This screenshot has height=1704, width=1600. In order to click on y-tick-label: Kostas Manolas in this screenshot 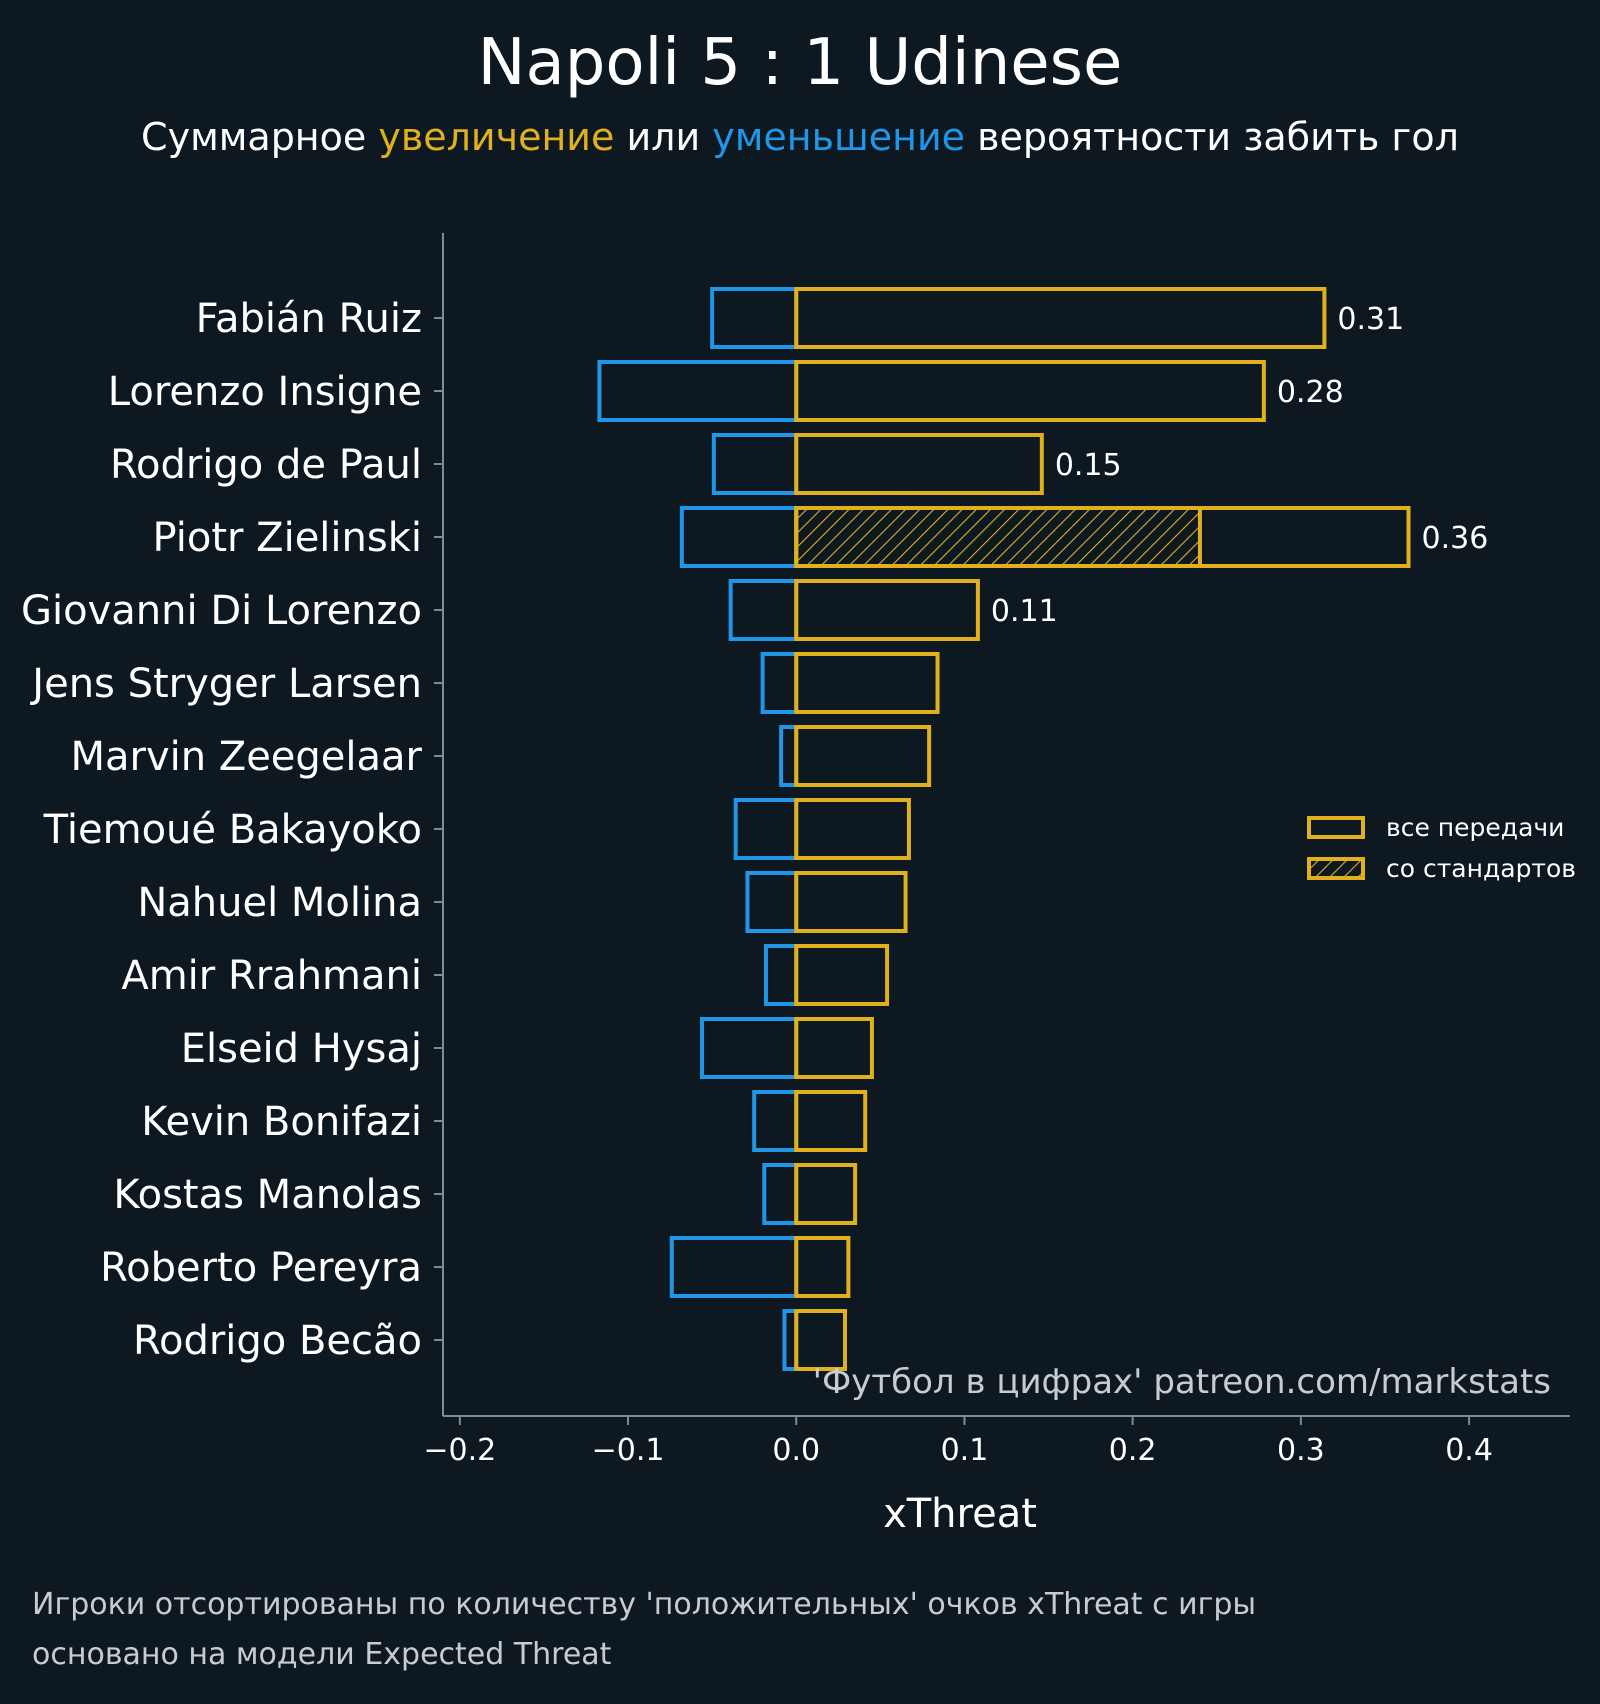, I will do `click(267, 1195)`.